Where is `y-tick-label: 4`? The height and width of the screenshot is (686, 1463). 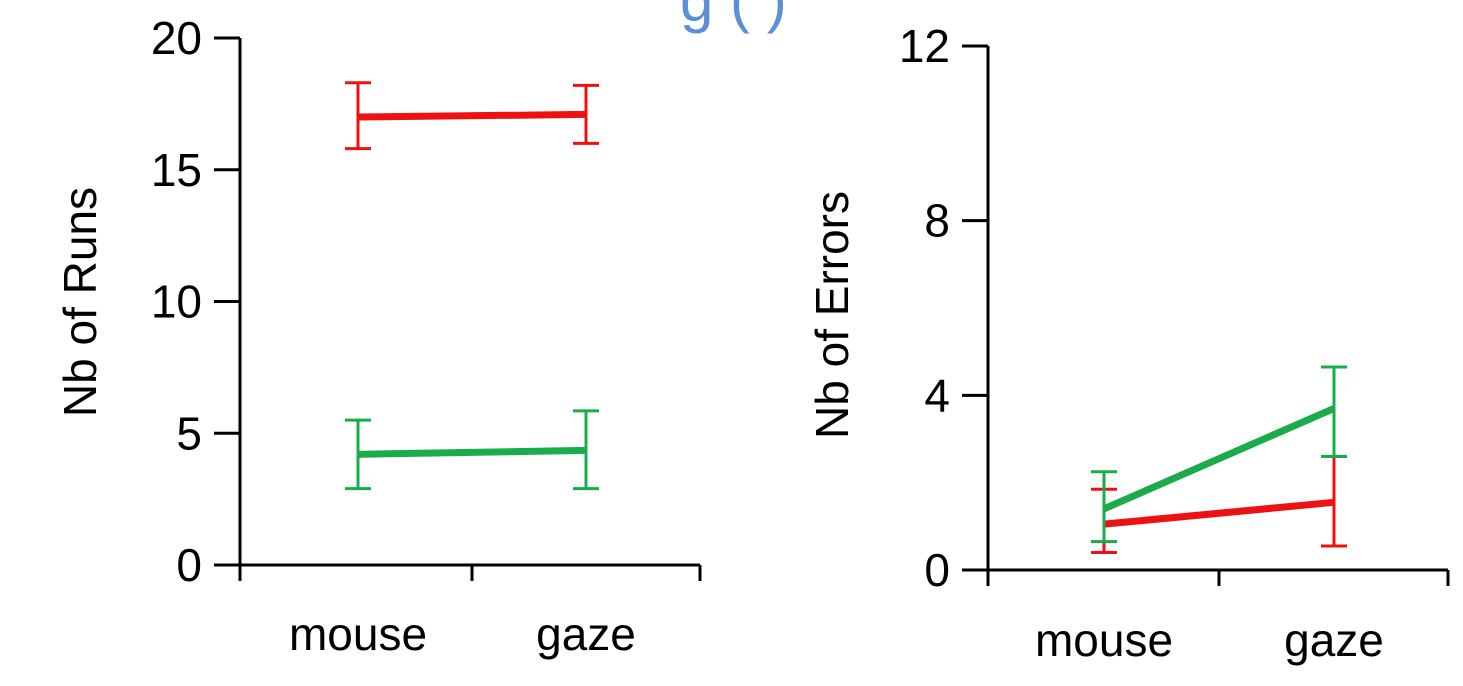 y-tick-label: 4 is located at coordinates (937, 395).